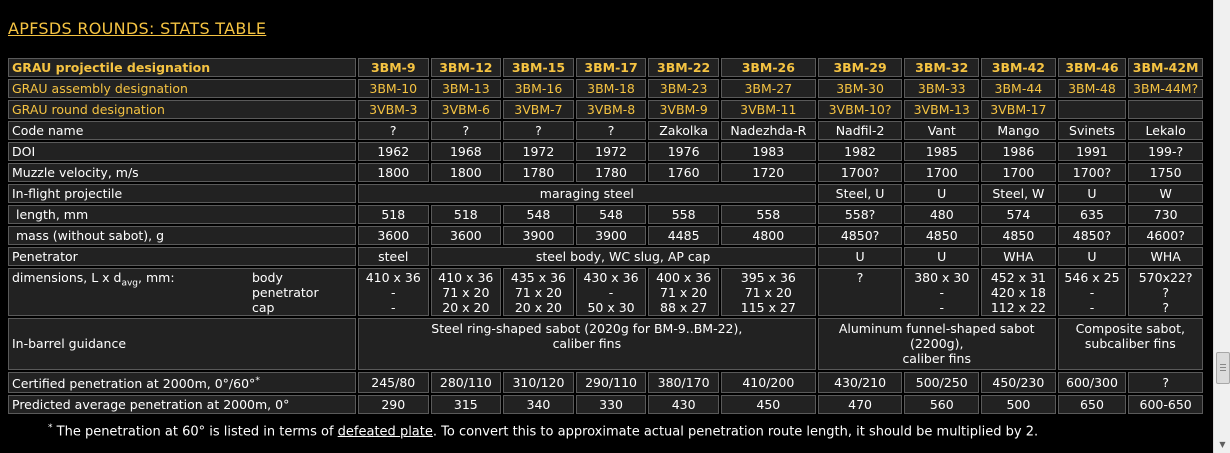 Image resolution: width=1230 pixels, height=453 pixels. What do you see at coordinates (93, 279) in the screenshot?
I see `dimensions-label: dimensions, L x davg, mm:` at bounding box center [93, 279].